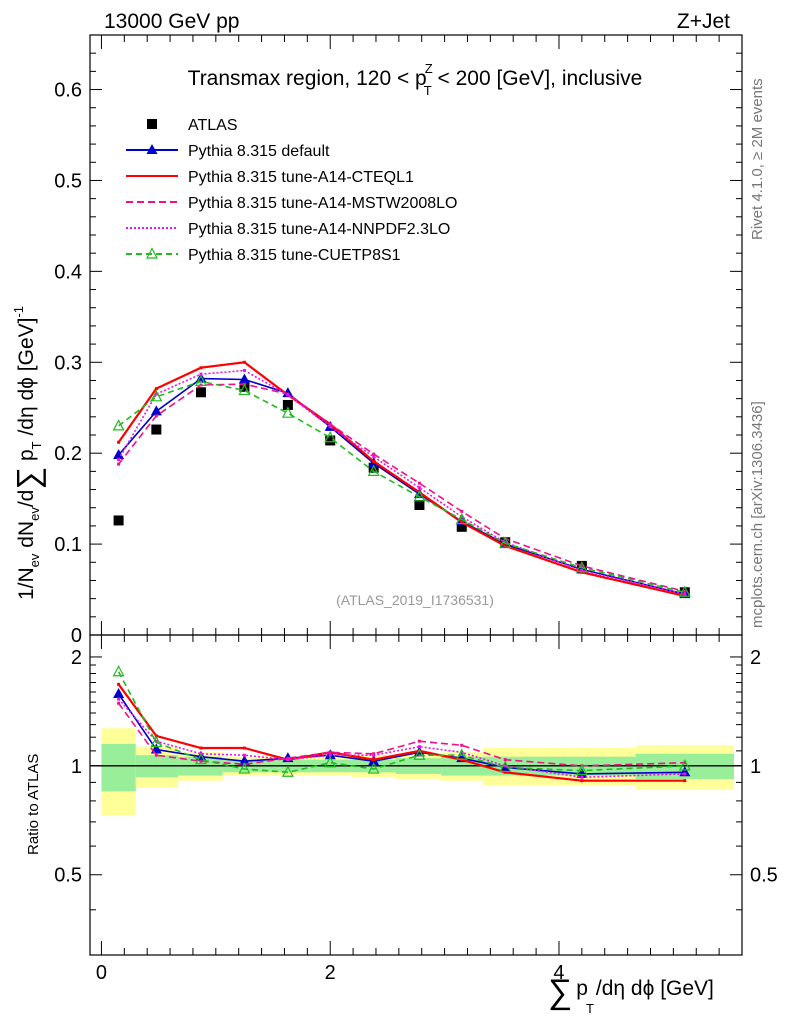 The width and height of the screenshot is (786, 1029). What do you see at coordinates (68, 181) in the screenshot?
I see `main-y-tick-label: 0.5` at bounding box center [68, 181].